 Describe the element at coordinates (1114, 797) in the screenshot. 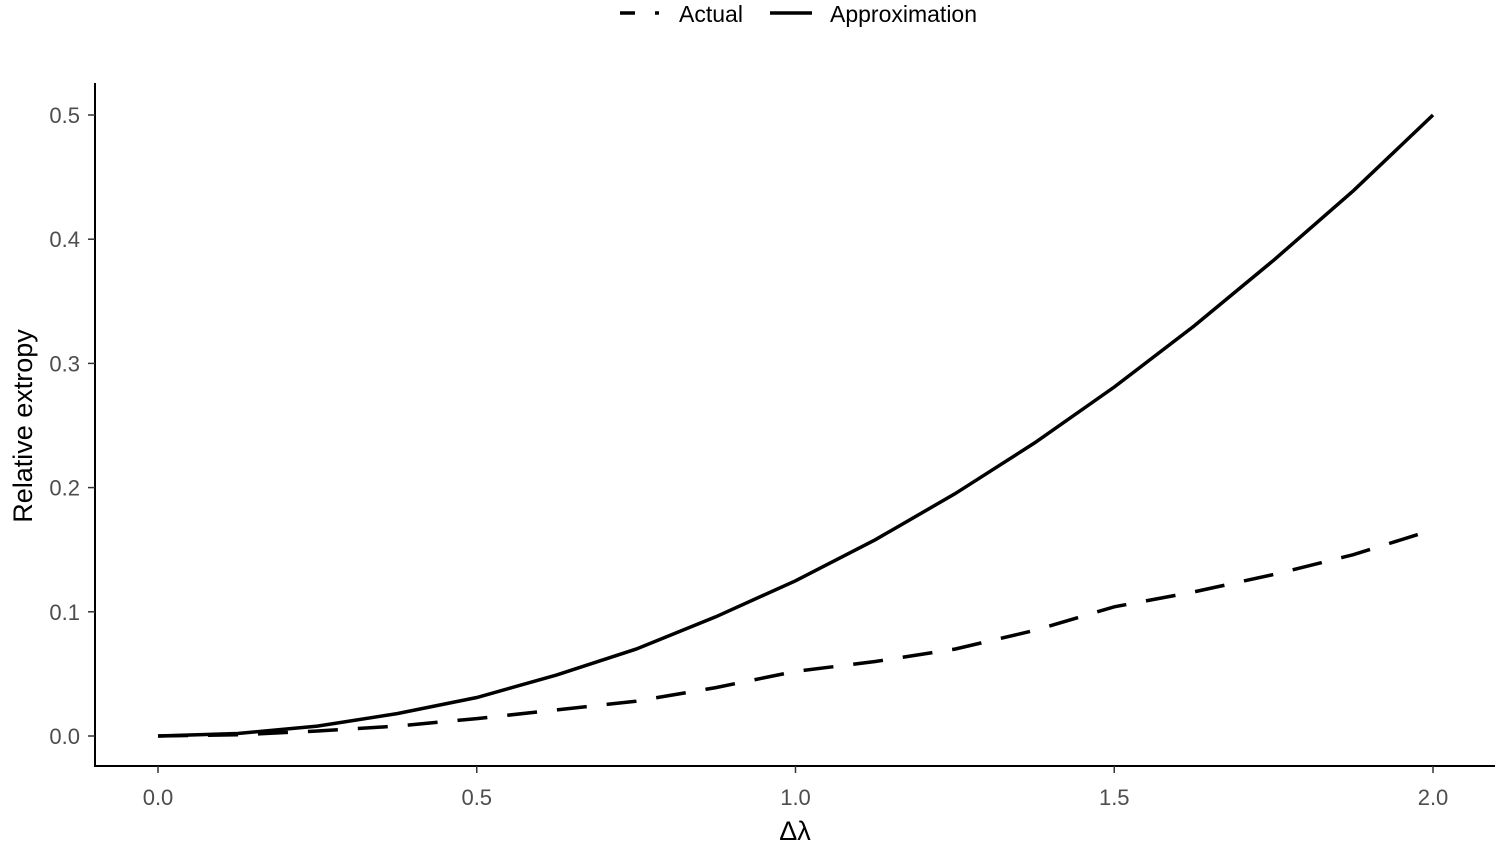

I see `x-tick-label: 1.5` at that location.